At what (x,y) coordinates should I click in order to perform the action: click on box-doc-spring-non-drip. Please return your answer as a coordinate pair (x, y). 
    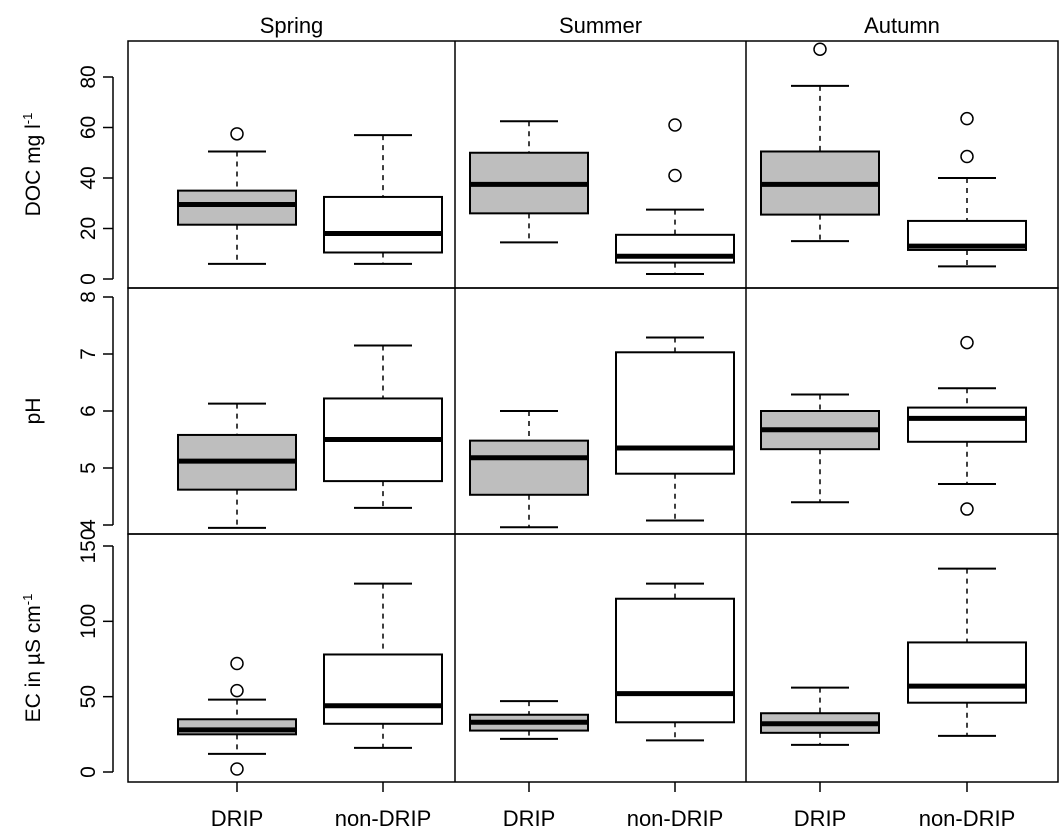
    Looking at the image, I should click on (383, 199).